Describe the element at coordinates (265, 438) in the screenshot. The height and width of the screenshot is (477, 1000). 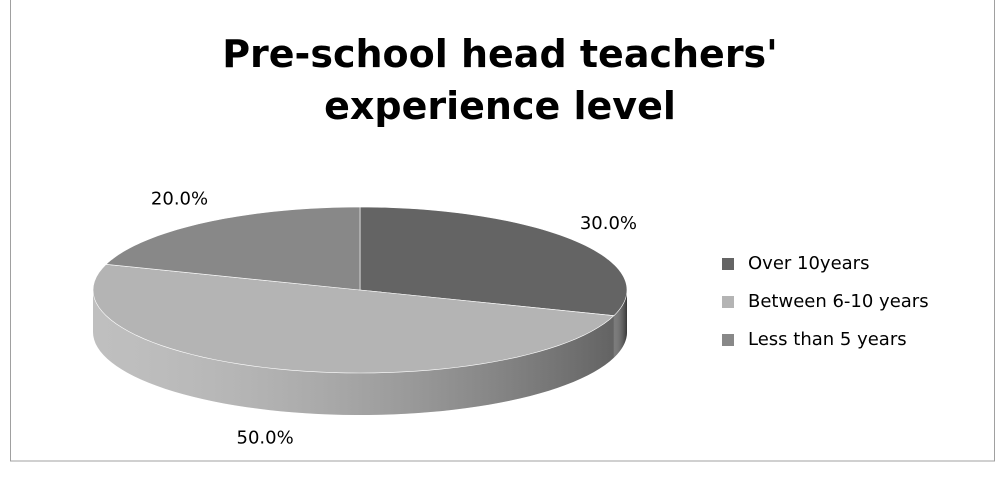
I see `data-label: 50.0%` at that location.